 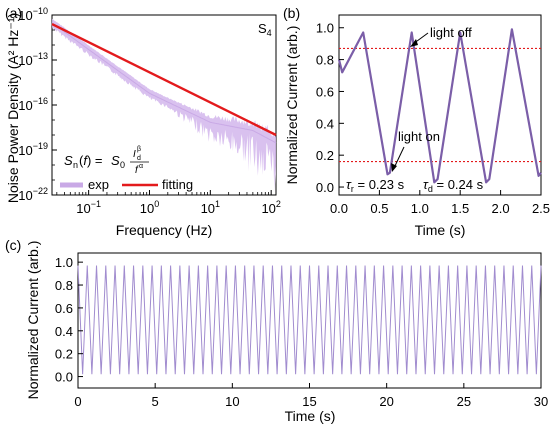 I want to click on panel-c-ytick-label: 0.2, so click(x=64, y=354).